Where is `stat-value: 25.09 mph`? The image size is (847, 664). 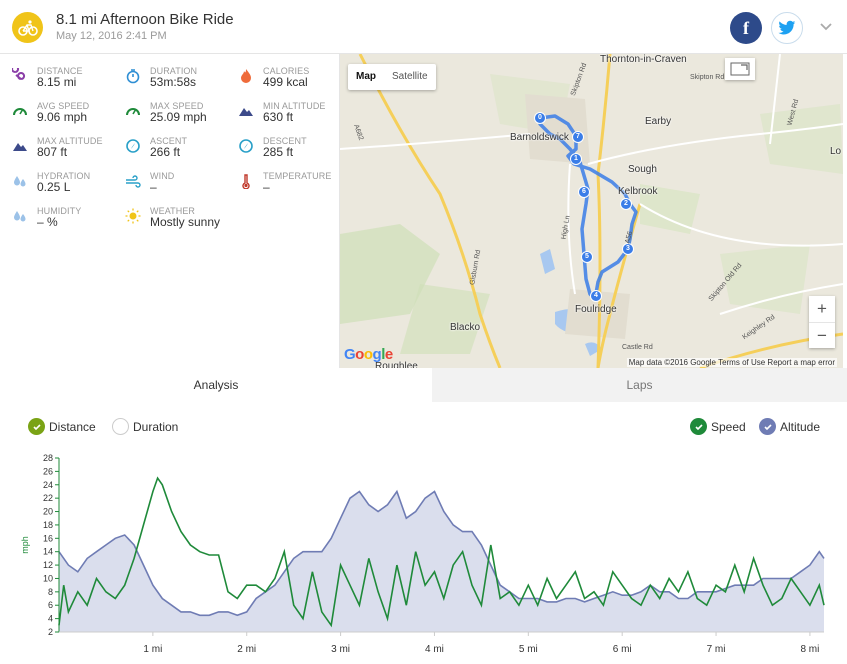
stat-value: 25.09 mph is located at coordinates (178, 117).